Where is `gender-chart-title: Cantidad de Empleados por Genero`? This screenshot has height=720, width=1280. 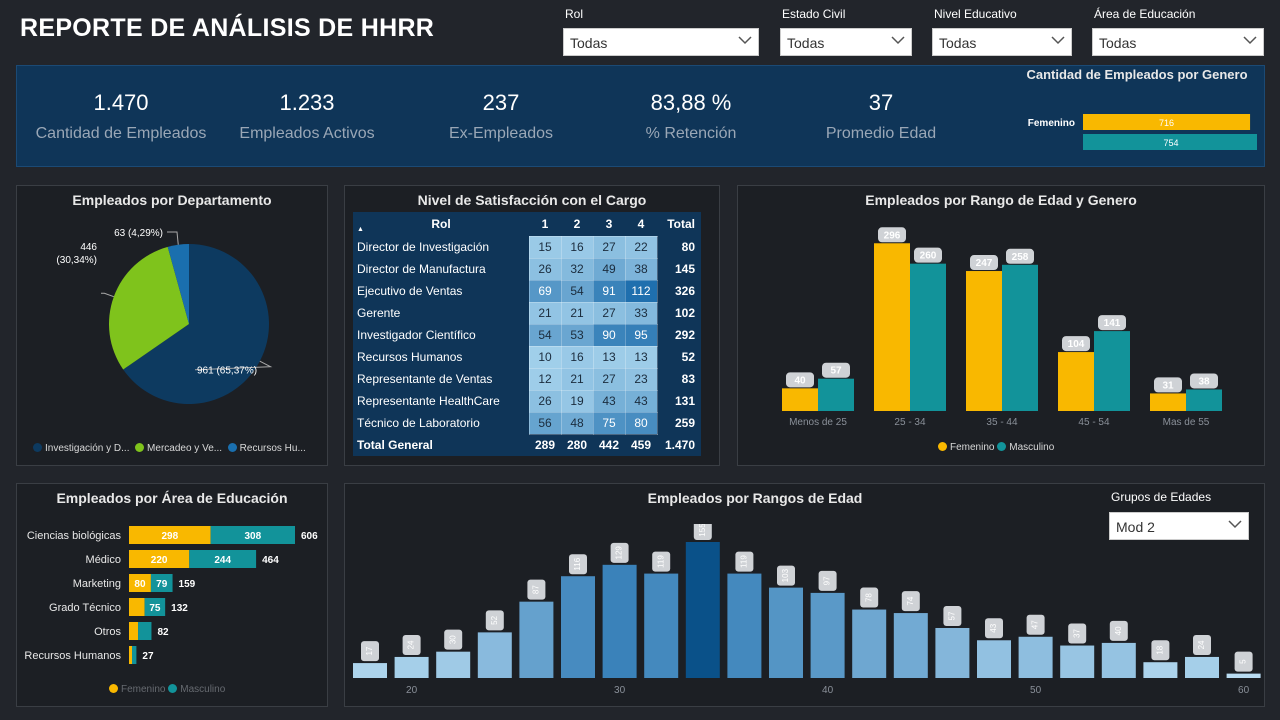 gender-chart-title: Cantidad de Empleados por Genero is located at coordinates (1137, 74).